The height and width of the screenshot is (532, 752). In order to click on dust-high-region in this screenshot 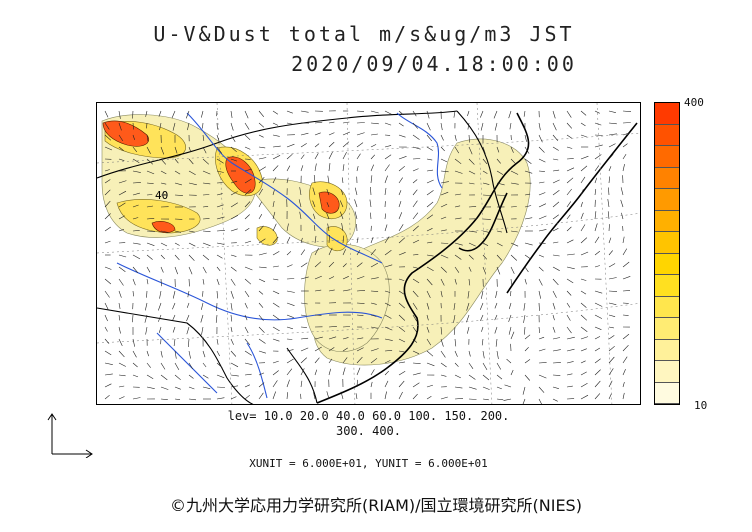, I will do `click(221, 176)`.